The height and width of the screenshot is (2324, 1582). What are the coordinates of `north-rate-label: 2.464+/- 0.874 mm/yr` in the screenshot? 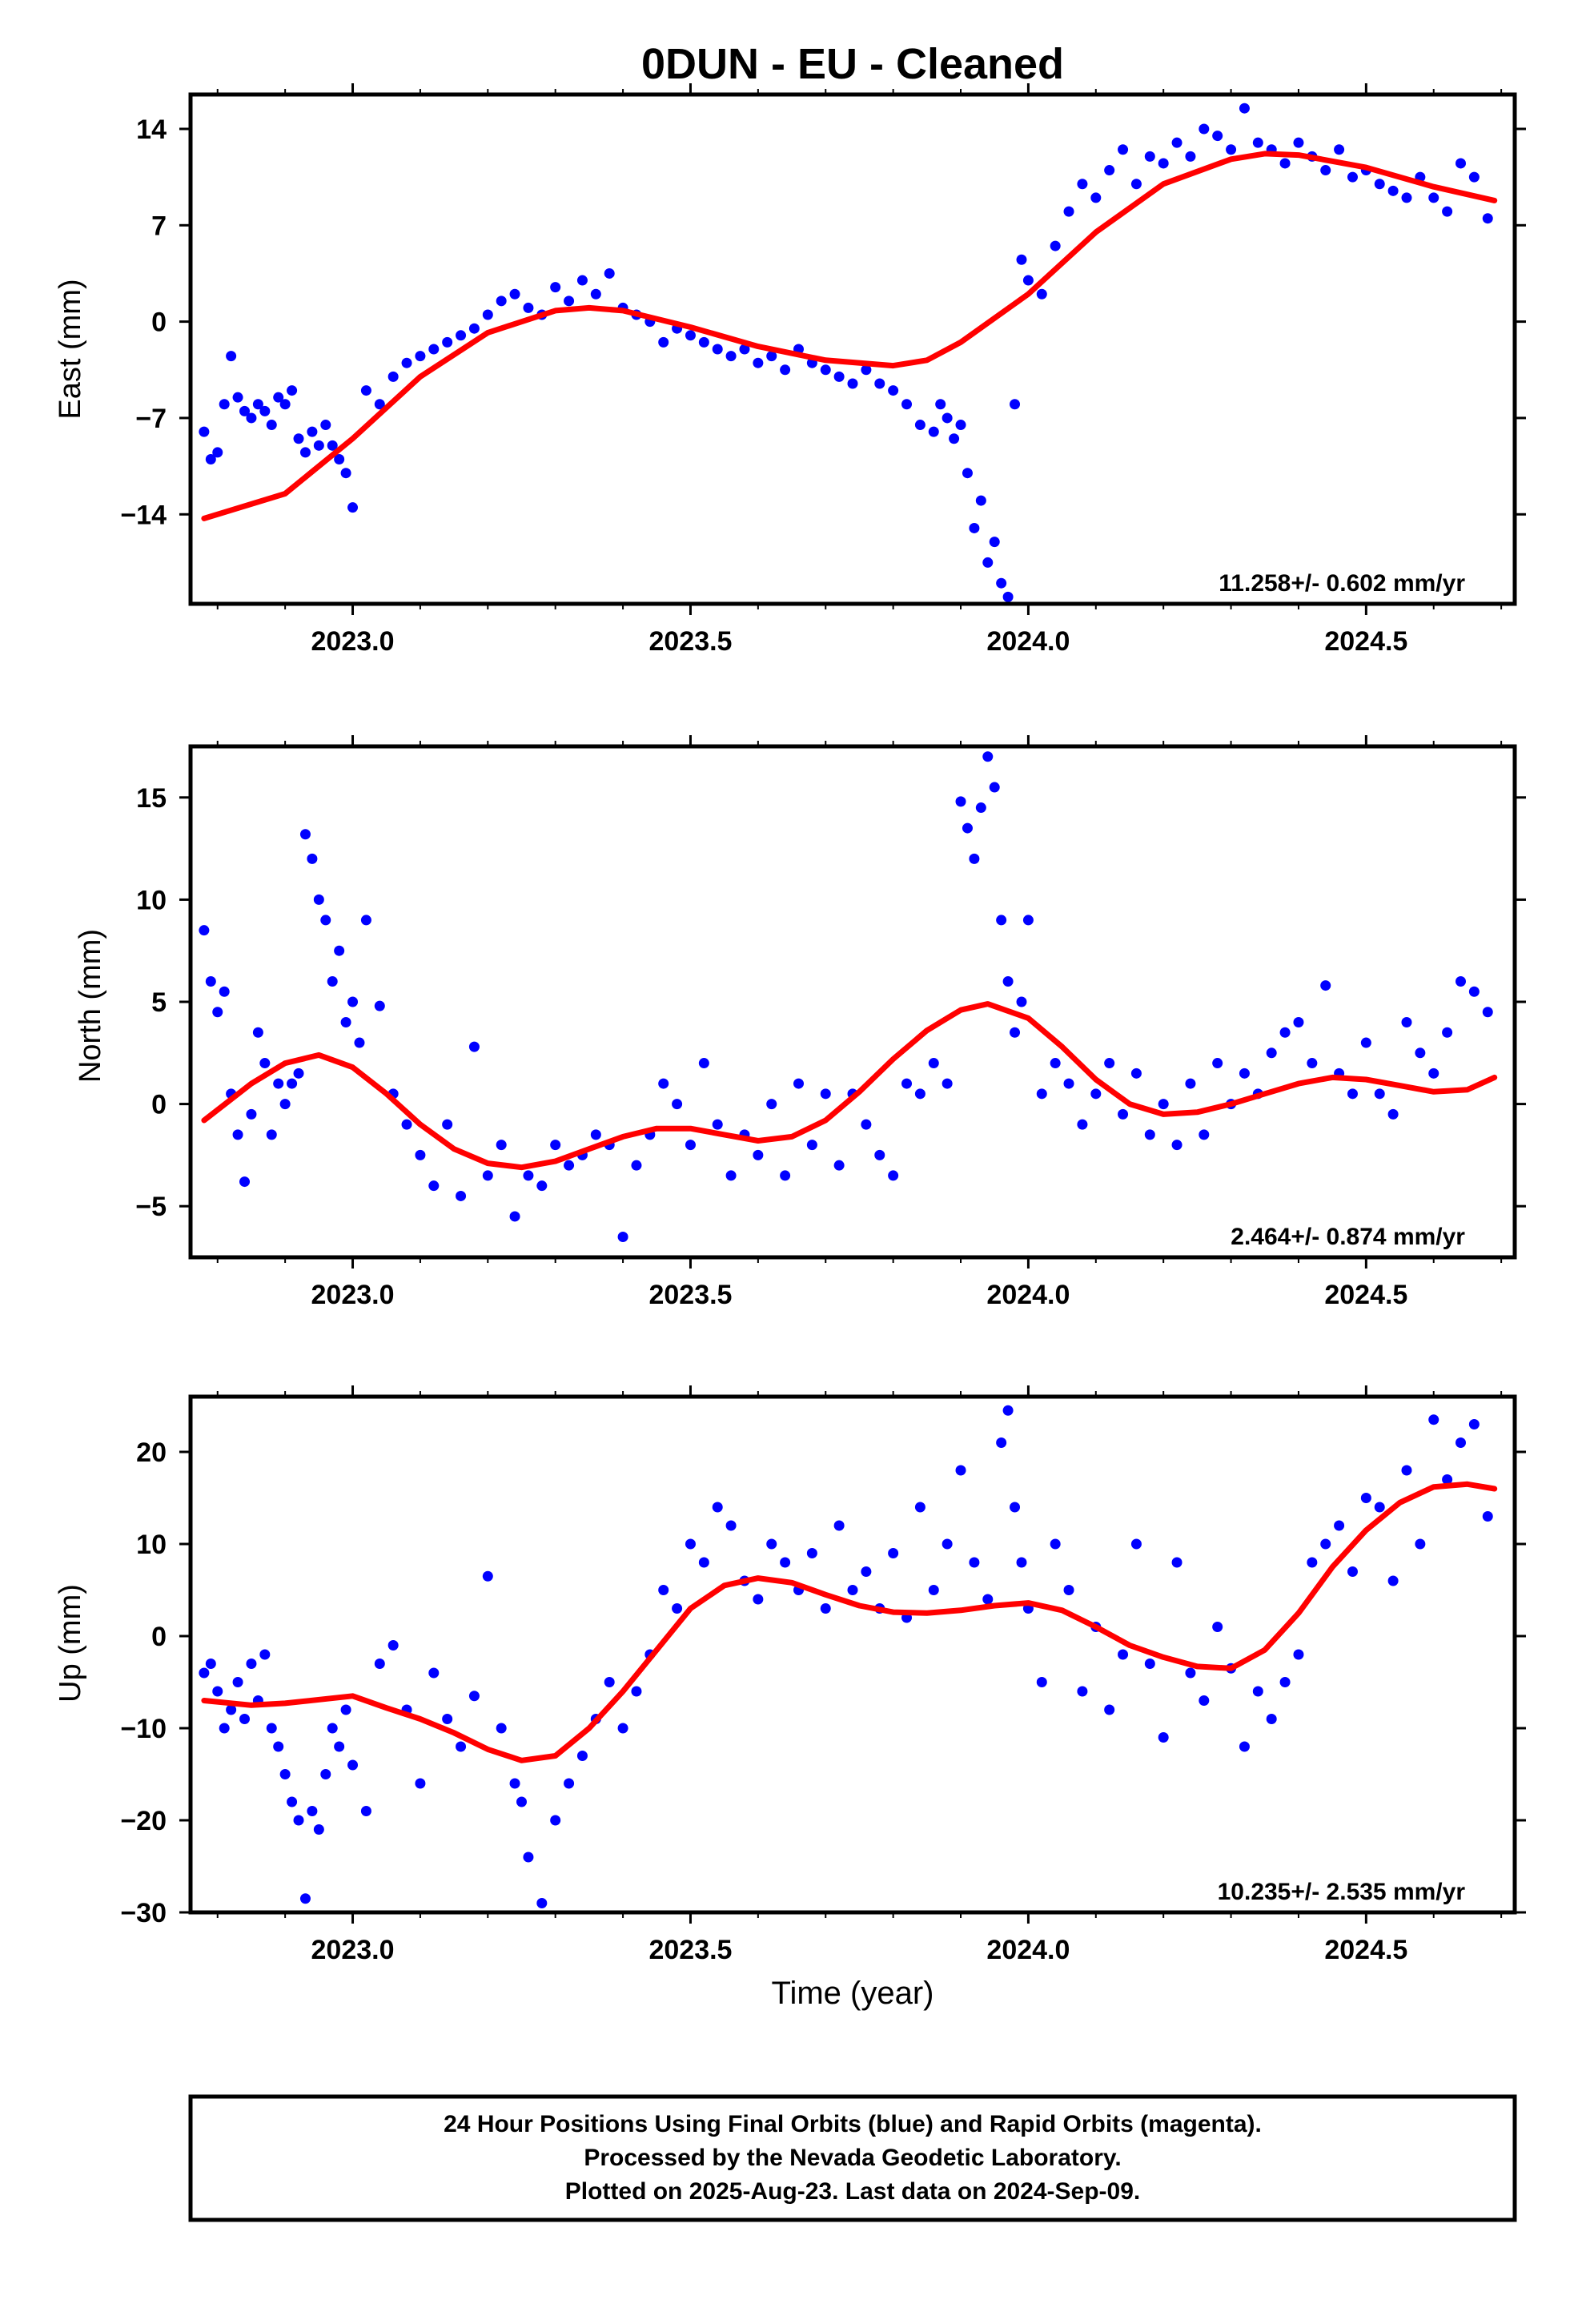 It's located at (1348, 1237).